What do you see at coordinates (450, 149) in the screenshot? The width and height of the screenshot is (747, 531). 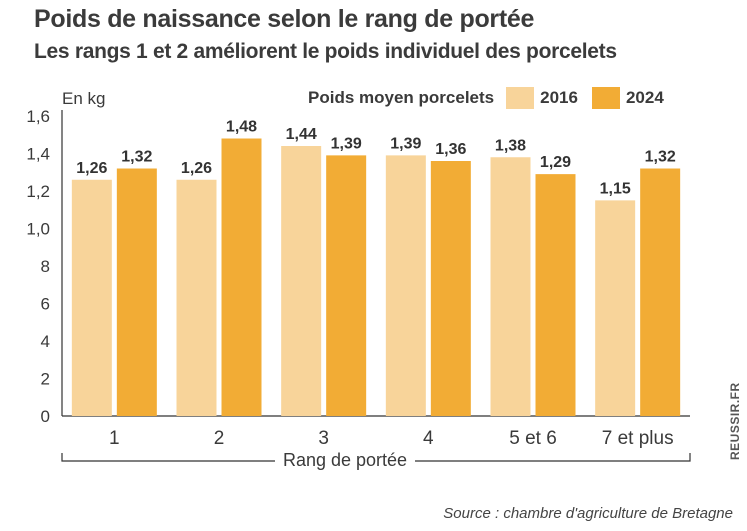 I see `data-label: 1,36` at bounding box center [450, 149].